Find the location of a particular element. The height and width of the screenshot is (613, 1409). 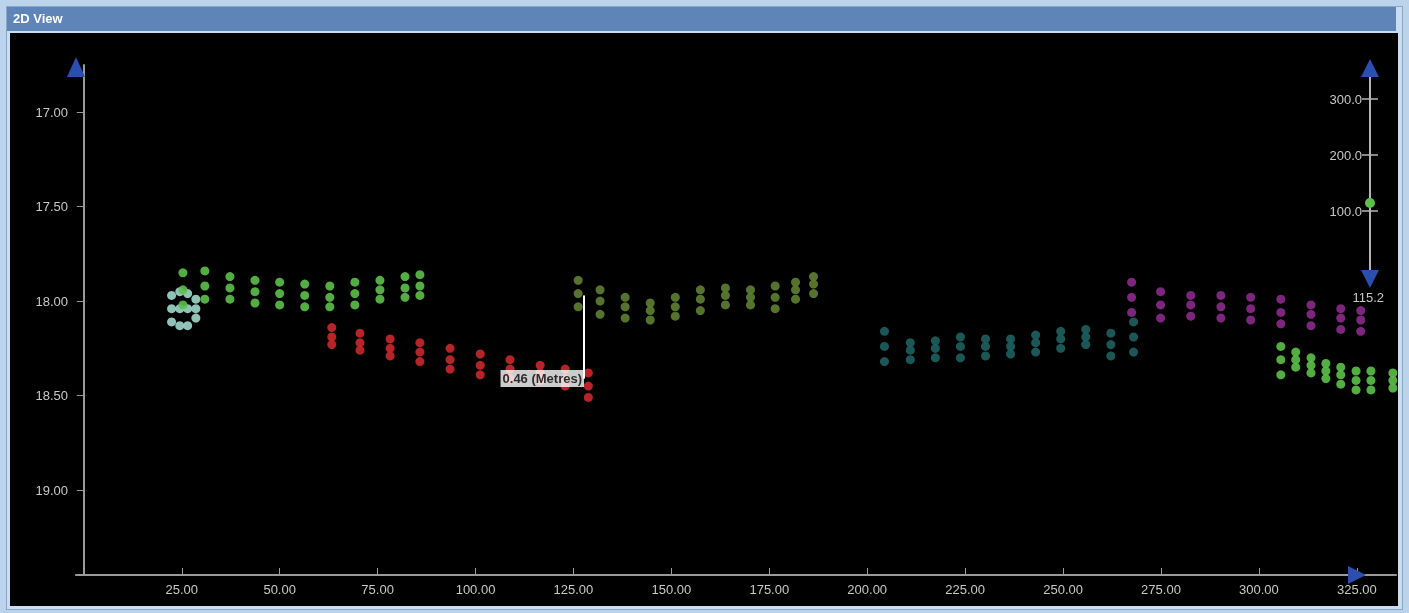

annotation: 115.2 is located at coordinates (1368, 297).